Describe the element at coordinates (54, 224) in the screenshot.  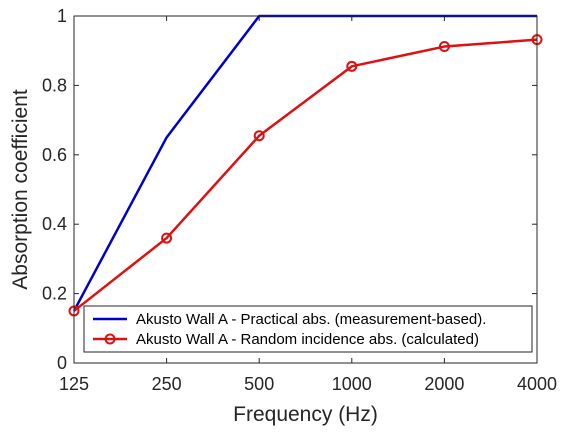
I see `y-tick-label: 0.4` at that location.